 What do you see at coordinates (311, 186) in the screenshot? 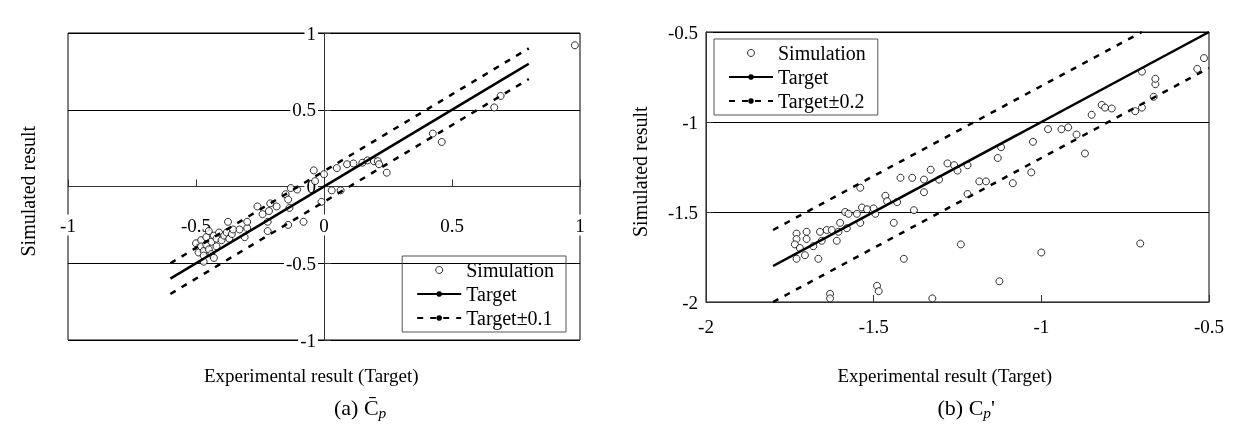
I see `y-tick-label: 0` at bounding box center [311, 186].